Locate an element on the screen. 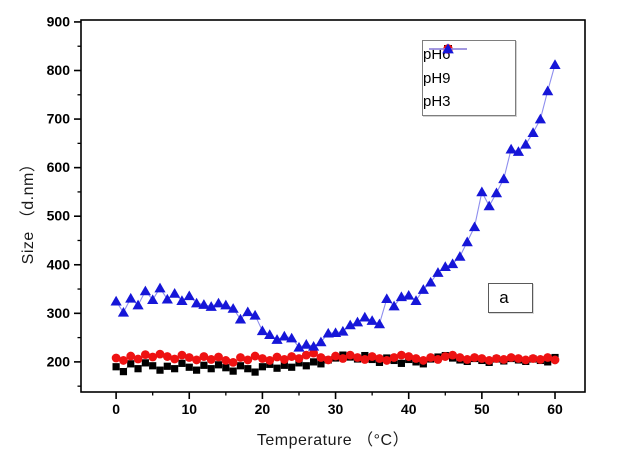 The height and width of the screenshot is (465, 623). legend-item-ph3: pH3 is located at coordinates (469, 78).